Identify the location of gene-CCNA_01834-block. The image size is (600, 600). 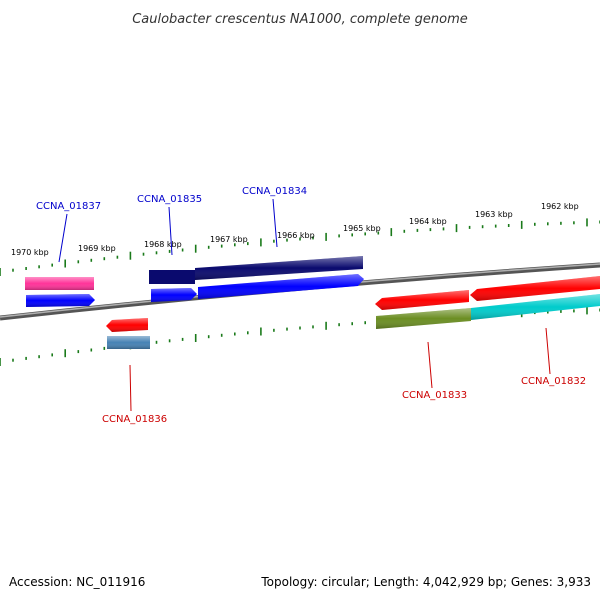
(279, 277).